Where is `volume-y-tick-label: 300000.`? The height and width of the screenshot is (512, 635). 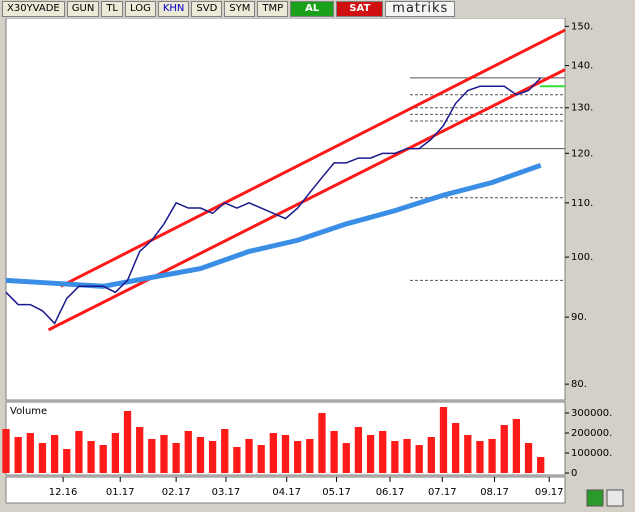
volume-y-tick-label: 300000. is located at coordinates (591, 413).